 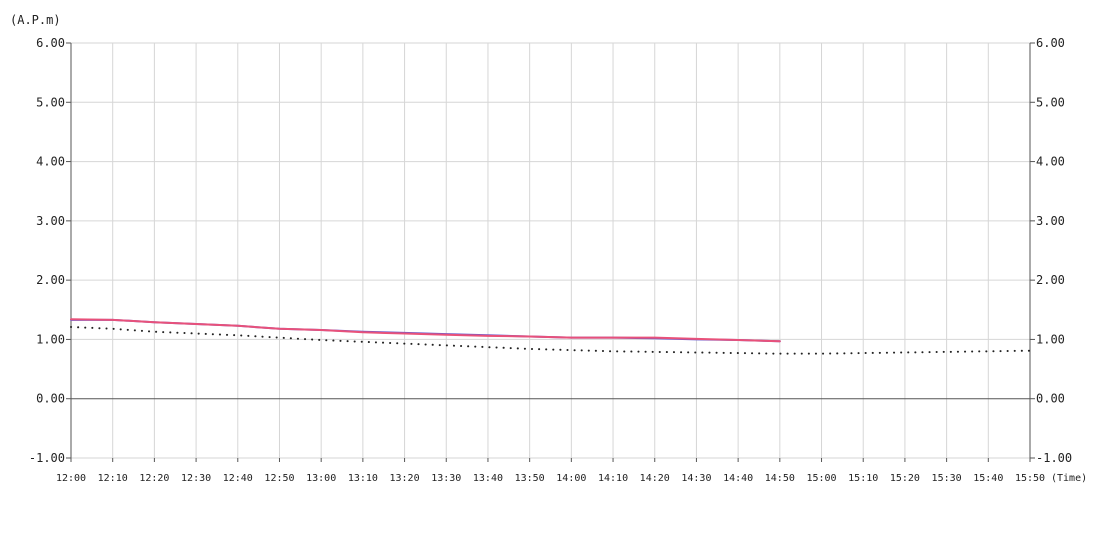 I want to click on y-tick-label-right: 6.00, so click(x=1050, y=43).